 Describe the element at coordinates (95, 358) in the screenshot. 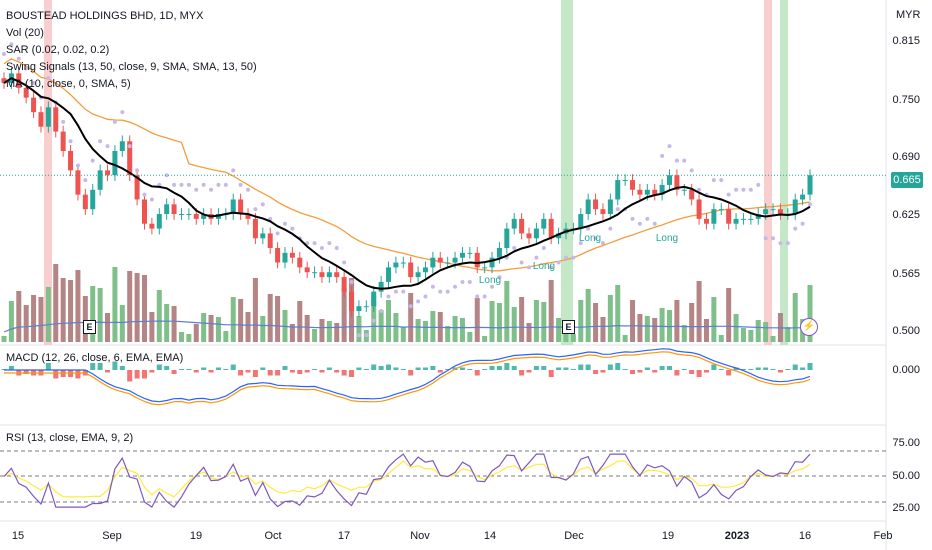

I see `macd-label: MACD (12, 26, close, 6, EMA, EMA)` at that location.